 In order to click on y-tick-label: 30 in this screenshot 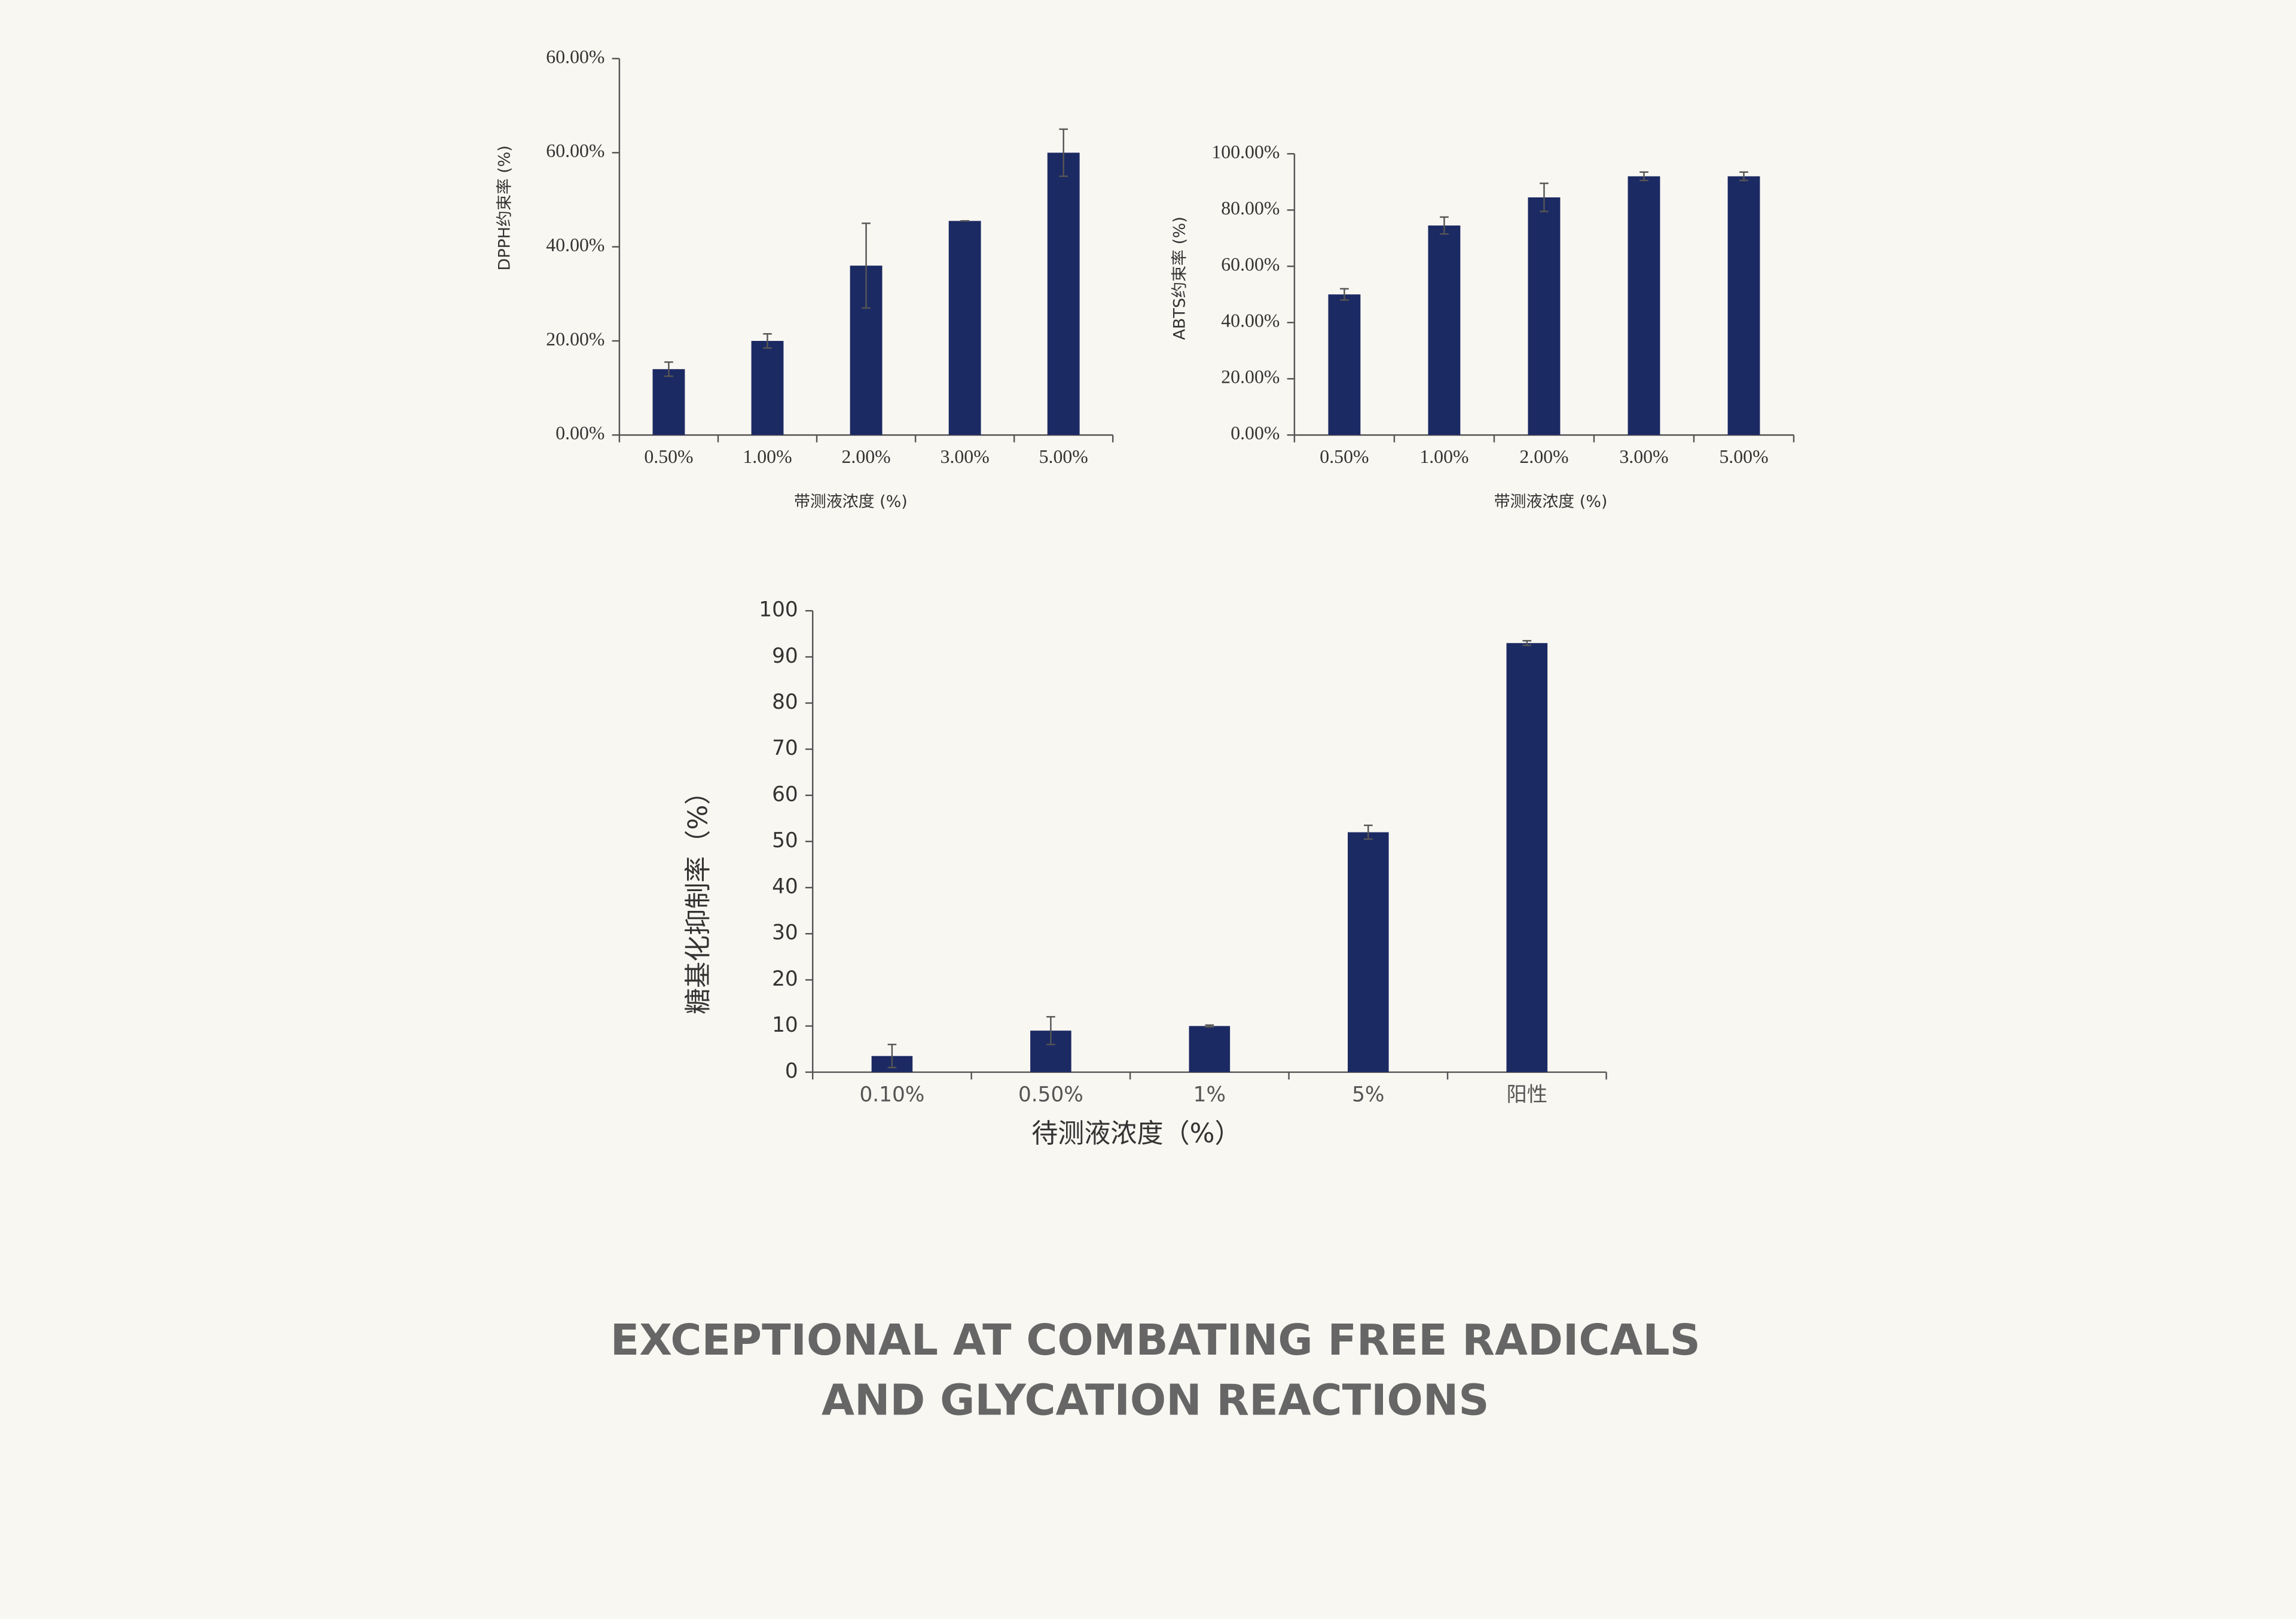, I will do `click(785, 933)`.